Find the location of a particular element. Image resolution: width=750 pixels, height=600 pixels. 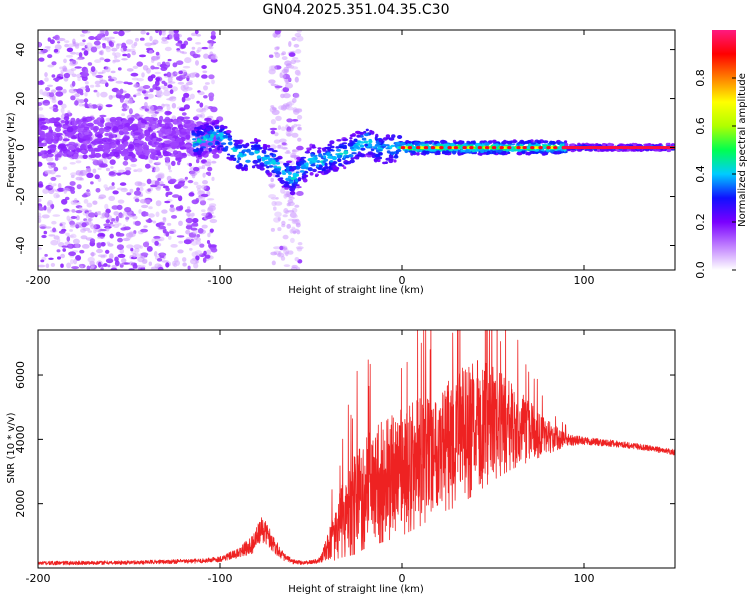

colorbar-tick-label: 0.2 is located at coordinates (700, 222).